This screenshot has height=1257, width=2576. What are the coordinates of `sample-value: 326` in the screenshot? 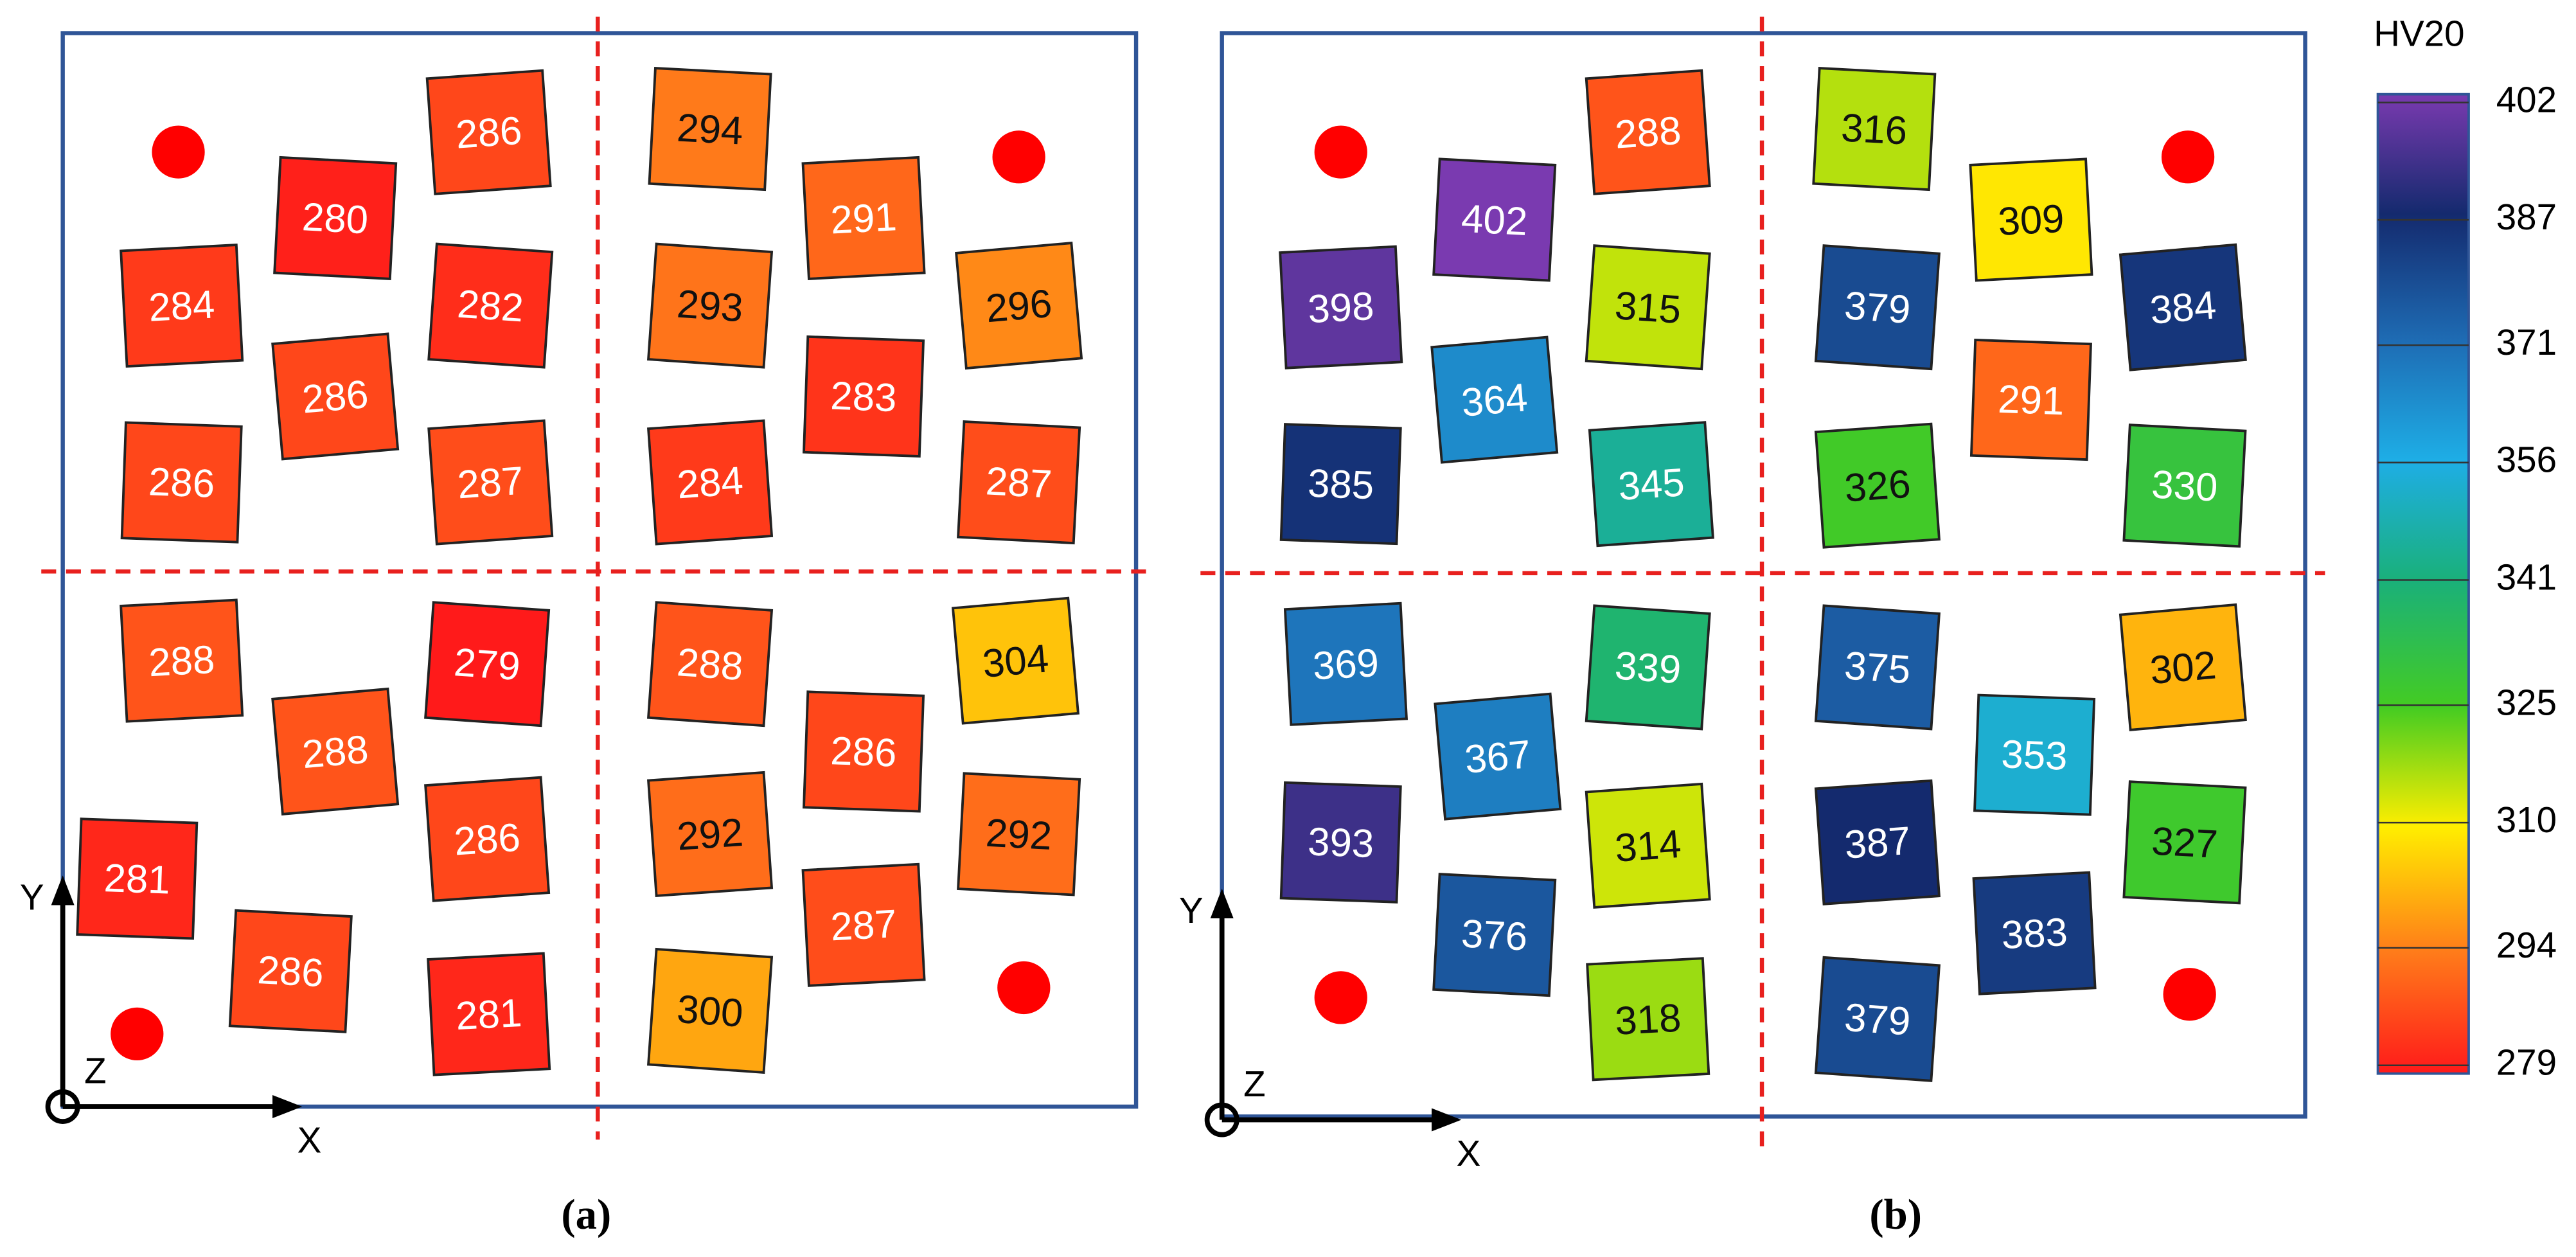 It's located at (1878, 486).